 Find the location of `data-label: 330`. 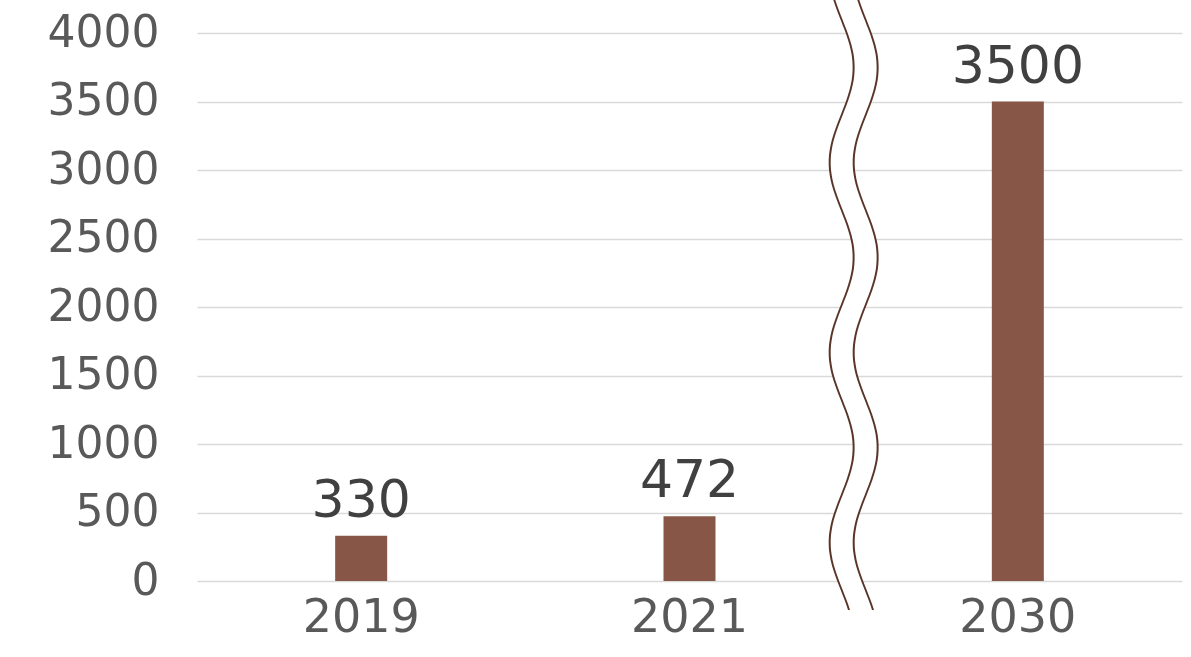

data-label: 330 is located at coordinates (361, 498).